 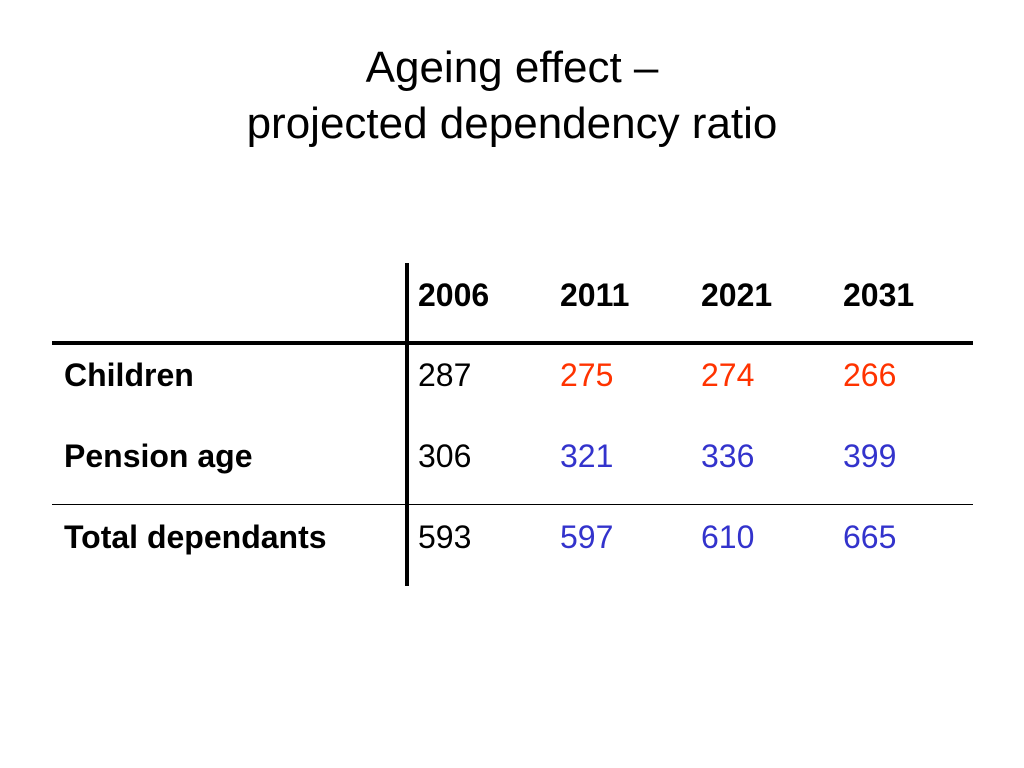 What do you see at coordinates (512, 343) in the screenshot?
I see `table-header-divider` at bounding box center [512, 343].